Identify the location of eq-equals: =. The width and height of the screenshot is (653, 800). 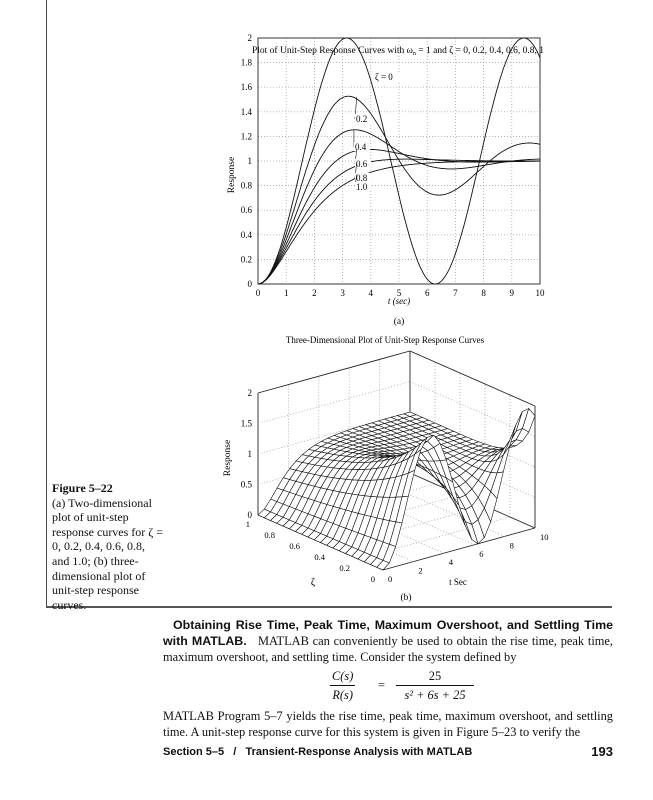
(381, 684).